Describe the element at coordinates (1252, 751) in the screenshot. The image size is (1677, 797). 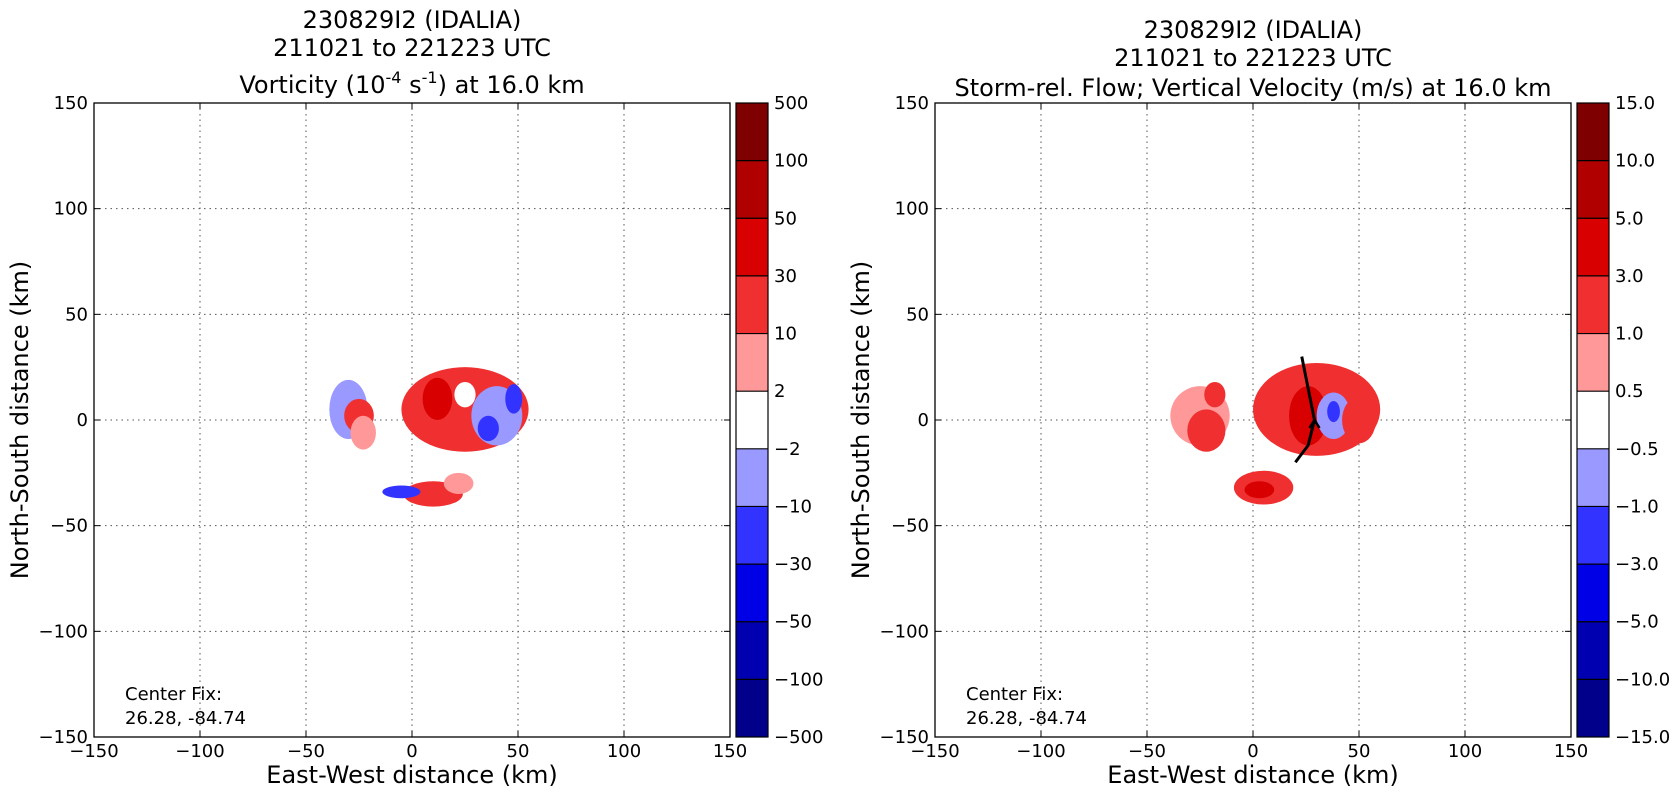
I see `velocity-x-tick-label: 0` at that location.